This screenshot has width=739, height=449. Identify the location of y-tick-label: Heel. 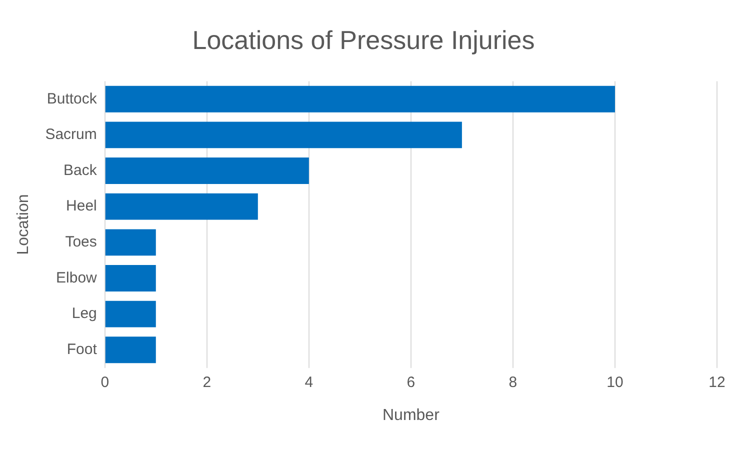
(81, 206).